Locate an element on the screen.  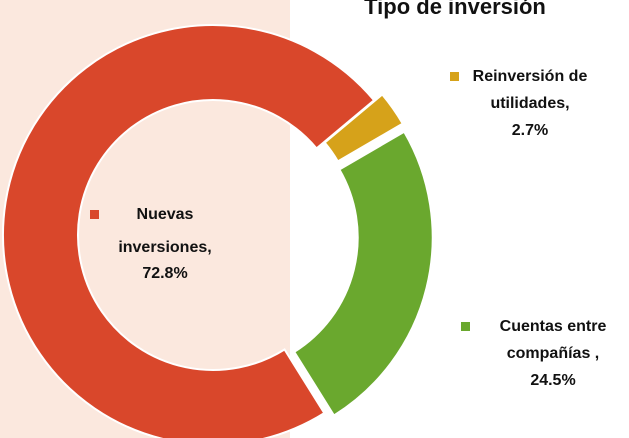
data-label: inversiones, is located at coordinates (164, 247).